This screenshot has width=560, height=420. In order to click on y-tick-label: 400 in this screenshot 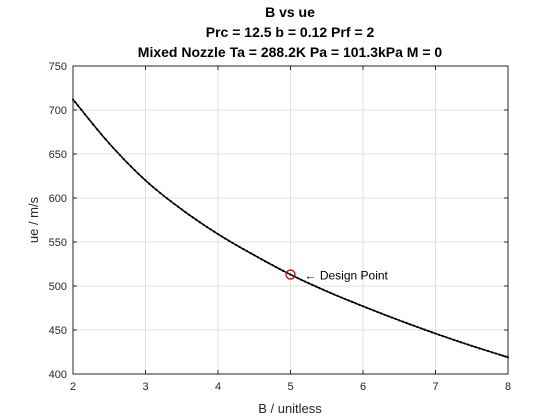, I will do `click(58, 375)`.